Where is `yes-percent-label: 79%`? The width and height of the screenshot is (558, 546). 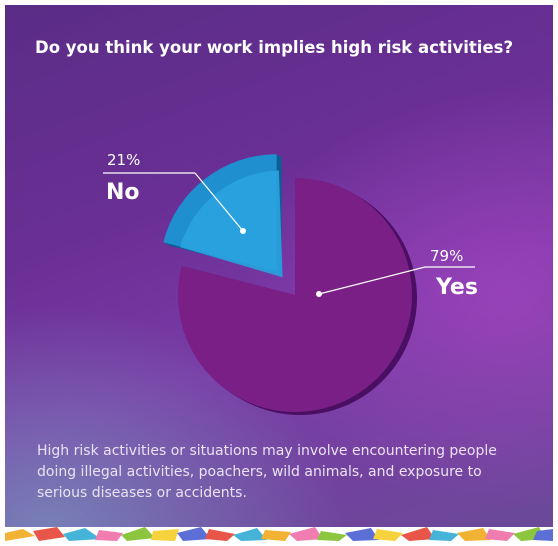
yes-percent-label: 79% is located at coordinates (446, 256).